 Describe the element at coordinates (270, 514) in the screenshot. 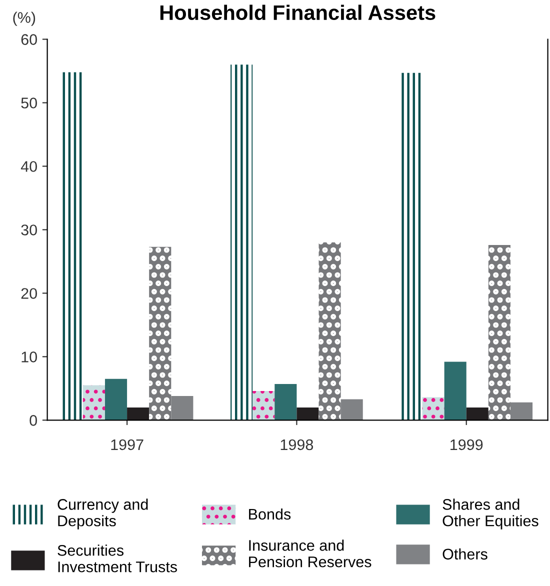

I see `legend-label: Bonds` at that location.